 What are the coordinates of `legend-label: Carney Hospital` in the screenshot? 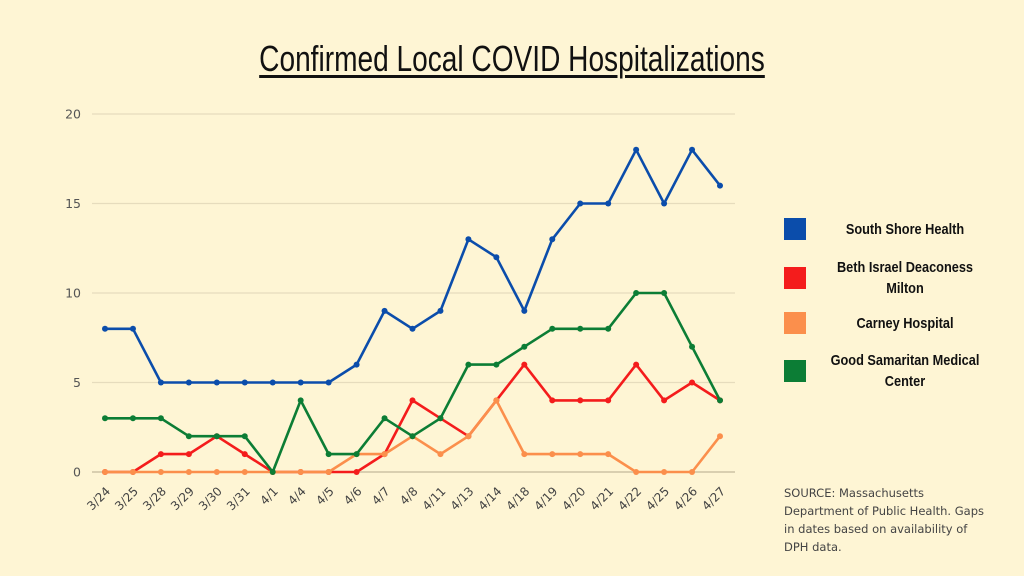 It's located at (905, 323).